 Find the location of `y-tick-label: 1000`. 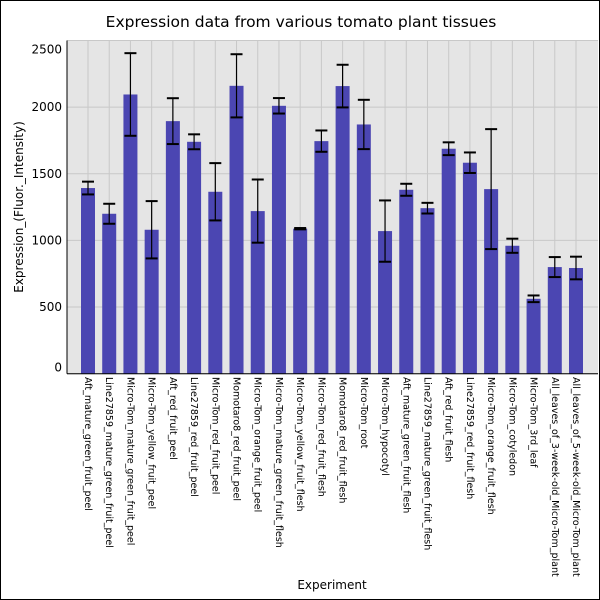

y-tick-label: 1000 is located at coordinates (46, 240).